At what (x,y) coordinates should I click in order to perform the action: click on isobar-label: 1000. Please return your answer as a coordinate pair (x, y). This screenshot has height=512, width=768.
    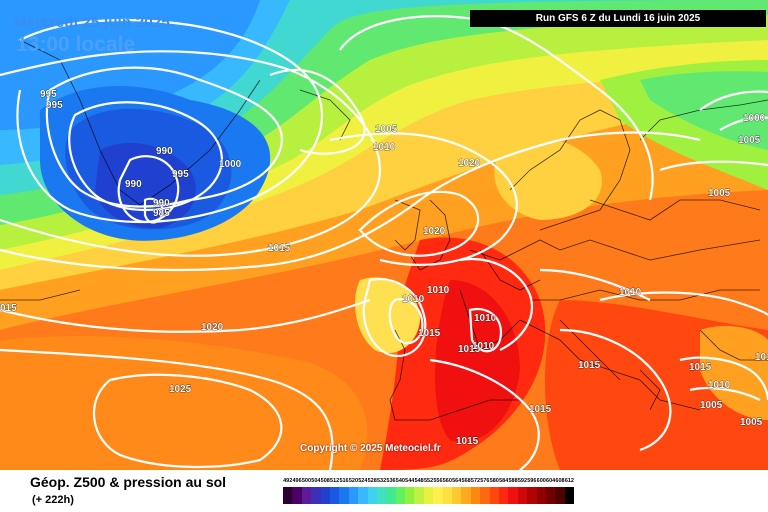
    Looking at the image, I should click on (754, 118).